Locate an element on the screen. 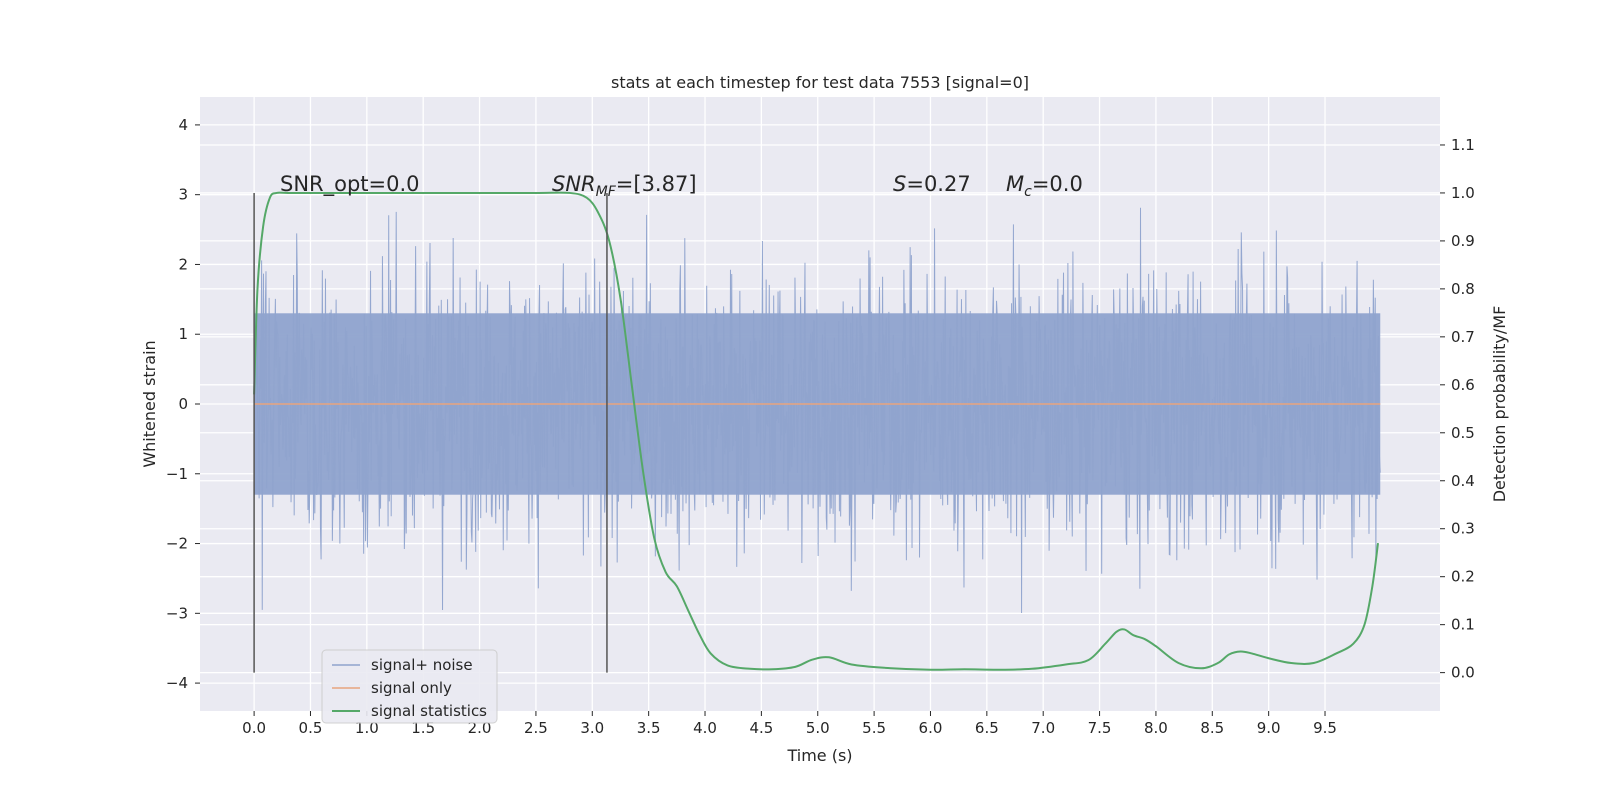  y-tick-label: 3 is located at coordinates (183, 195).